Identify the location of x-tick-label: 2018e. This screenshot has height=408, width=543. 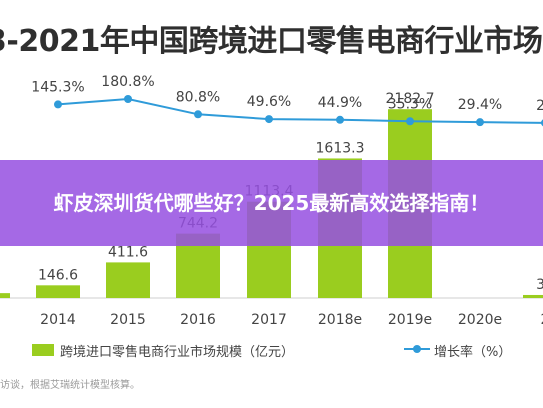
(340, 320).